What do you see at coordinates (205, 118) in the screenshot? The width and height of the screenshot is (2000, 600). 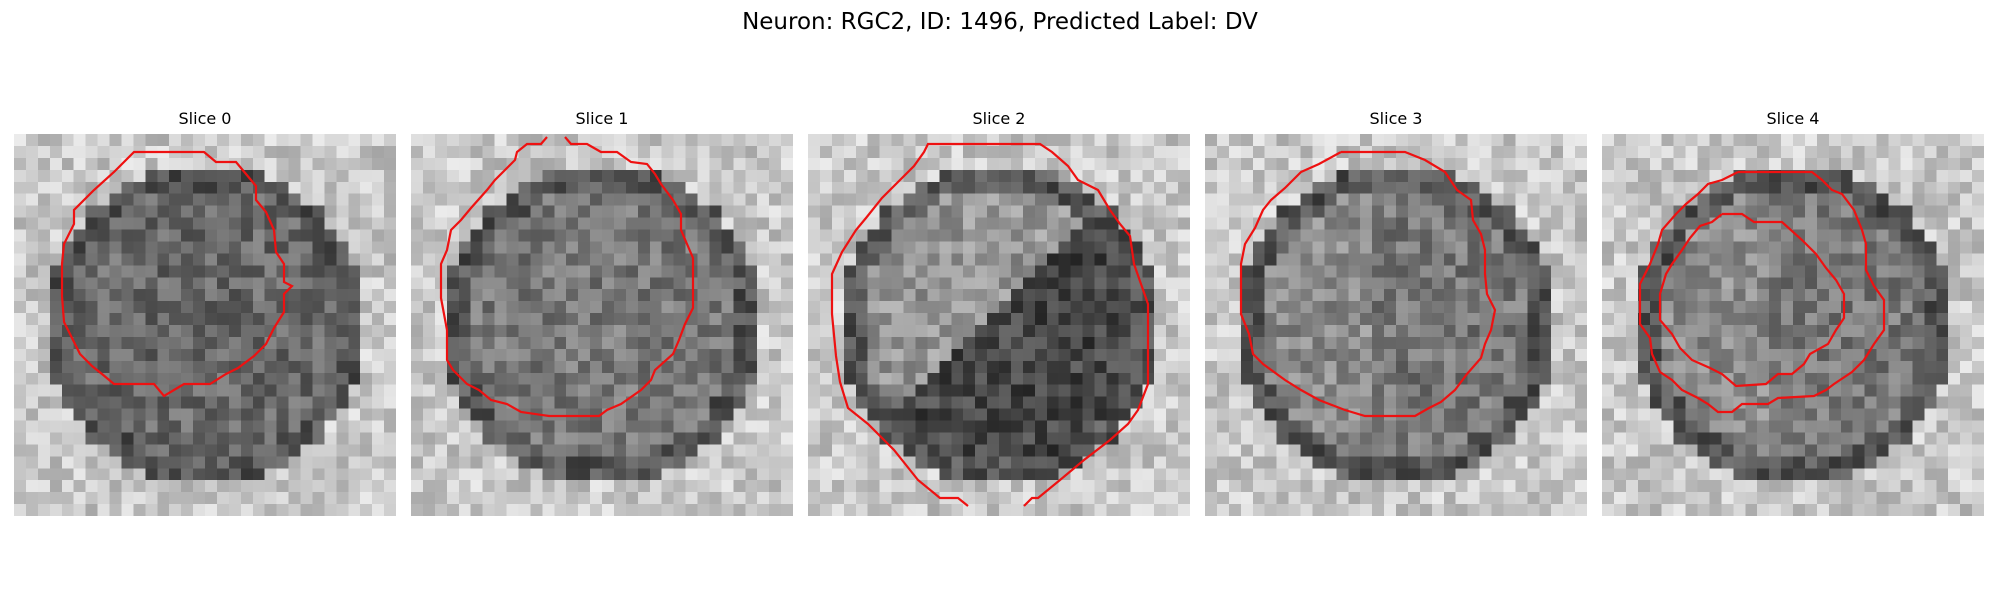 I see `slice-title: Slice 0` at bounding box center [205, 118].